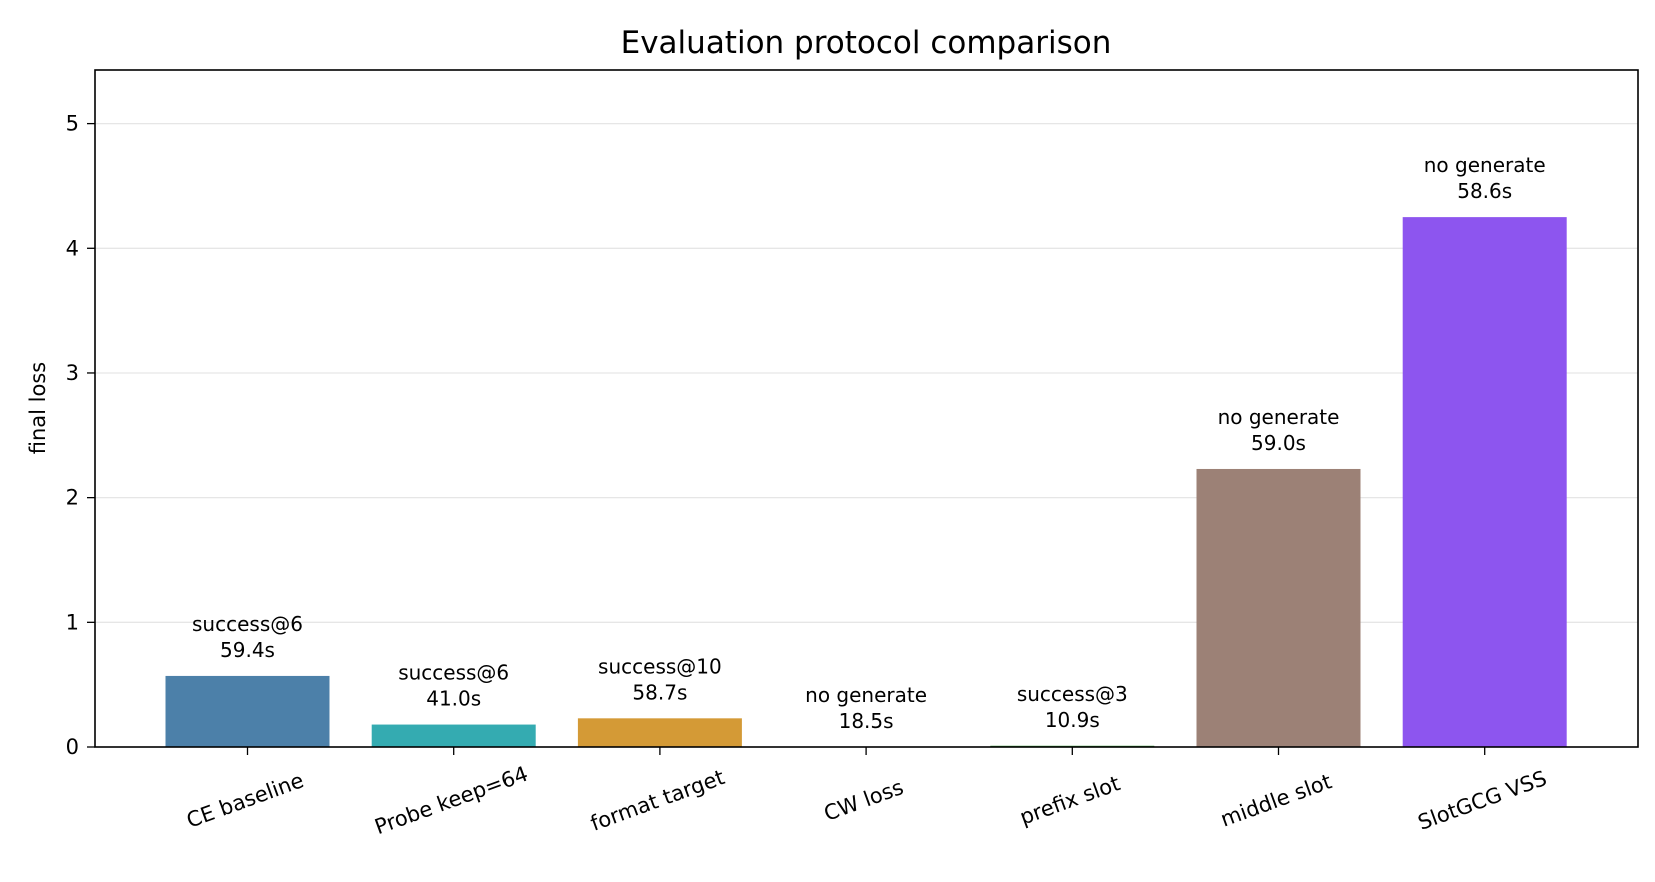  What do you see at coordinates (864, 800) in the screenshot?
I see `x-tick-label: CW loss` at bounding box center [864, 800].